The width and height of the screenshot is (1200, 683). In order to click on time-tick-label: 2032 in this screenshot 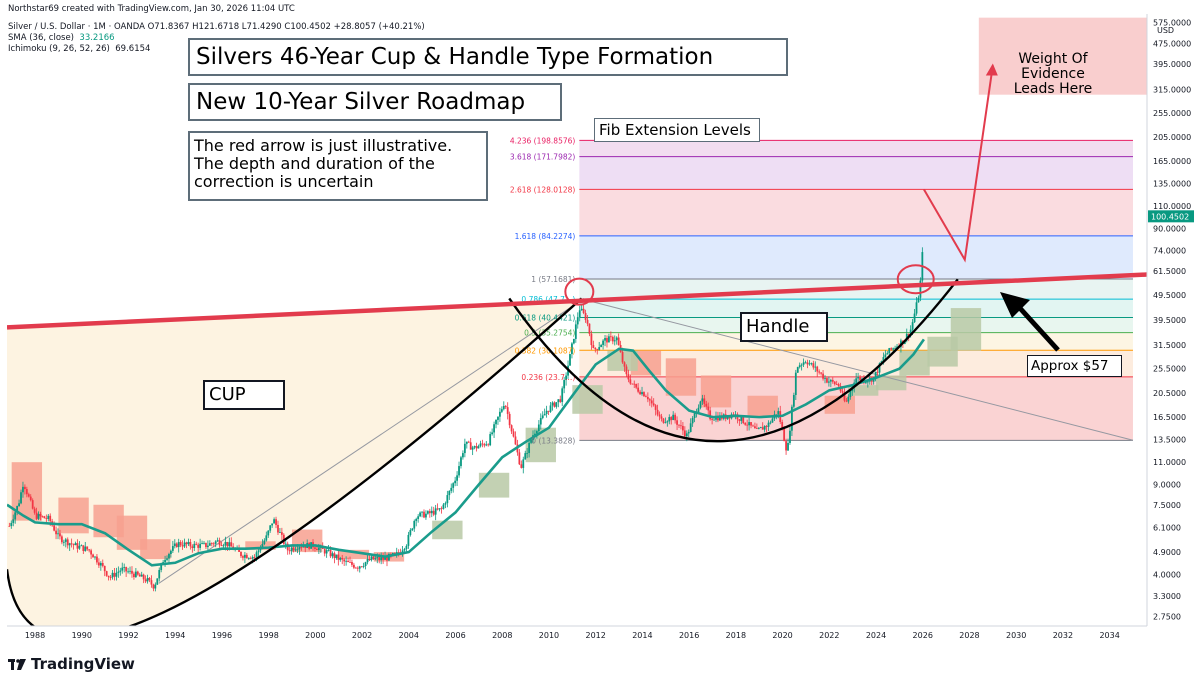, I will do `click(1063, 635)`.